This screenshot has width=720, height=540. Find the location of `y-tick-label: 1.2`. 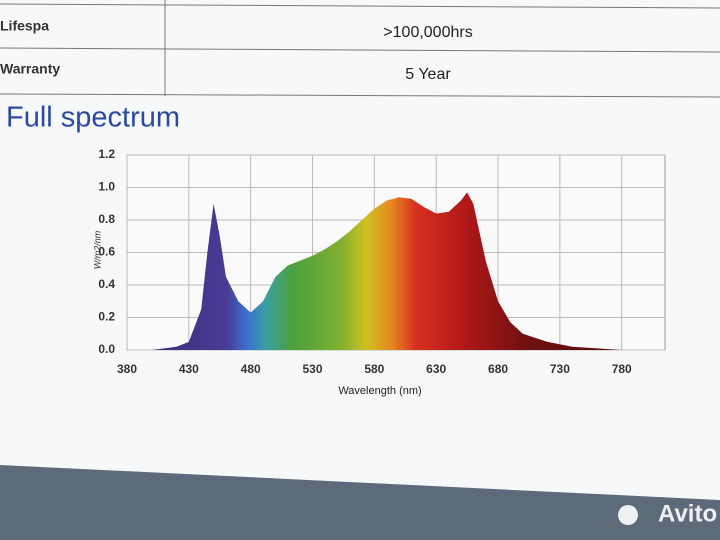

y-tick-label: 1.2 is located at coordinates (106, 154).